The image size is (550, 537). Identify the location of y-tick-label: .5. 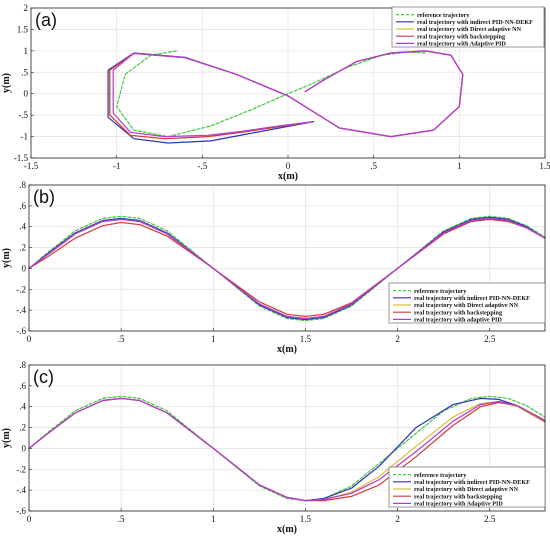
(24, 72).